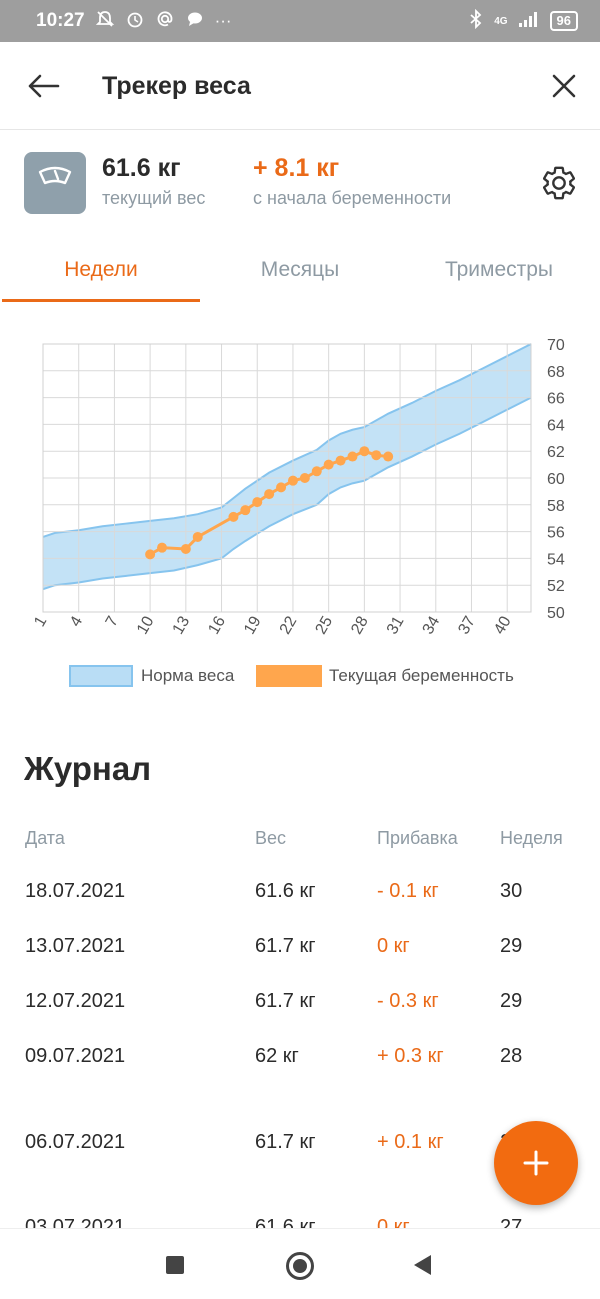 The height and width of the screenshot is (1299, 600). I want to click on arrow-left-icon, so click(44, 86).